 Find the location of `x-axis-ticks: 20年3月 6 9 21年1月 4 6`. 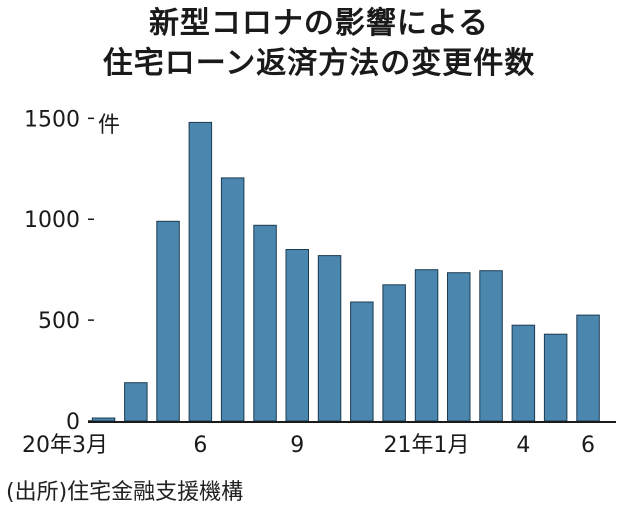

x-axis-ticks: 20年3月 6 9 21年1月 4 6 is located at coordinates (308, 445).